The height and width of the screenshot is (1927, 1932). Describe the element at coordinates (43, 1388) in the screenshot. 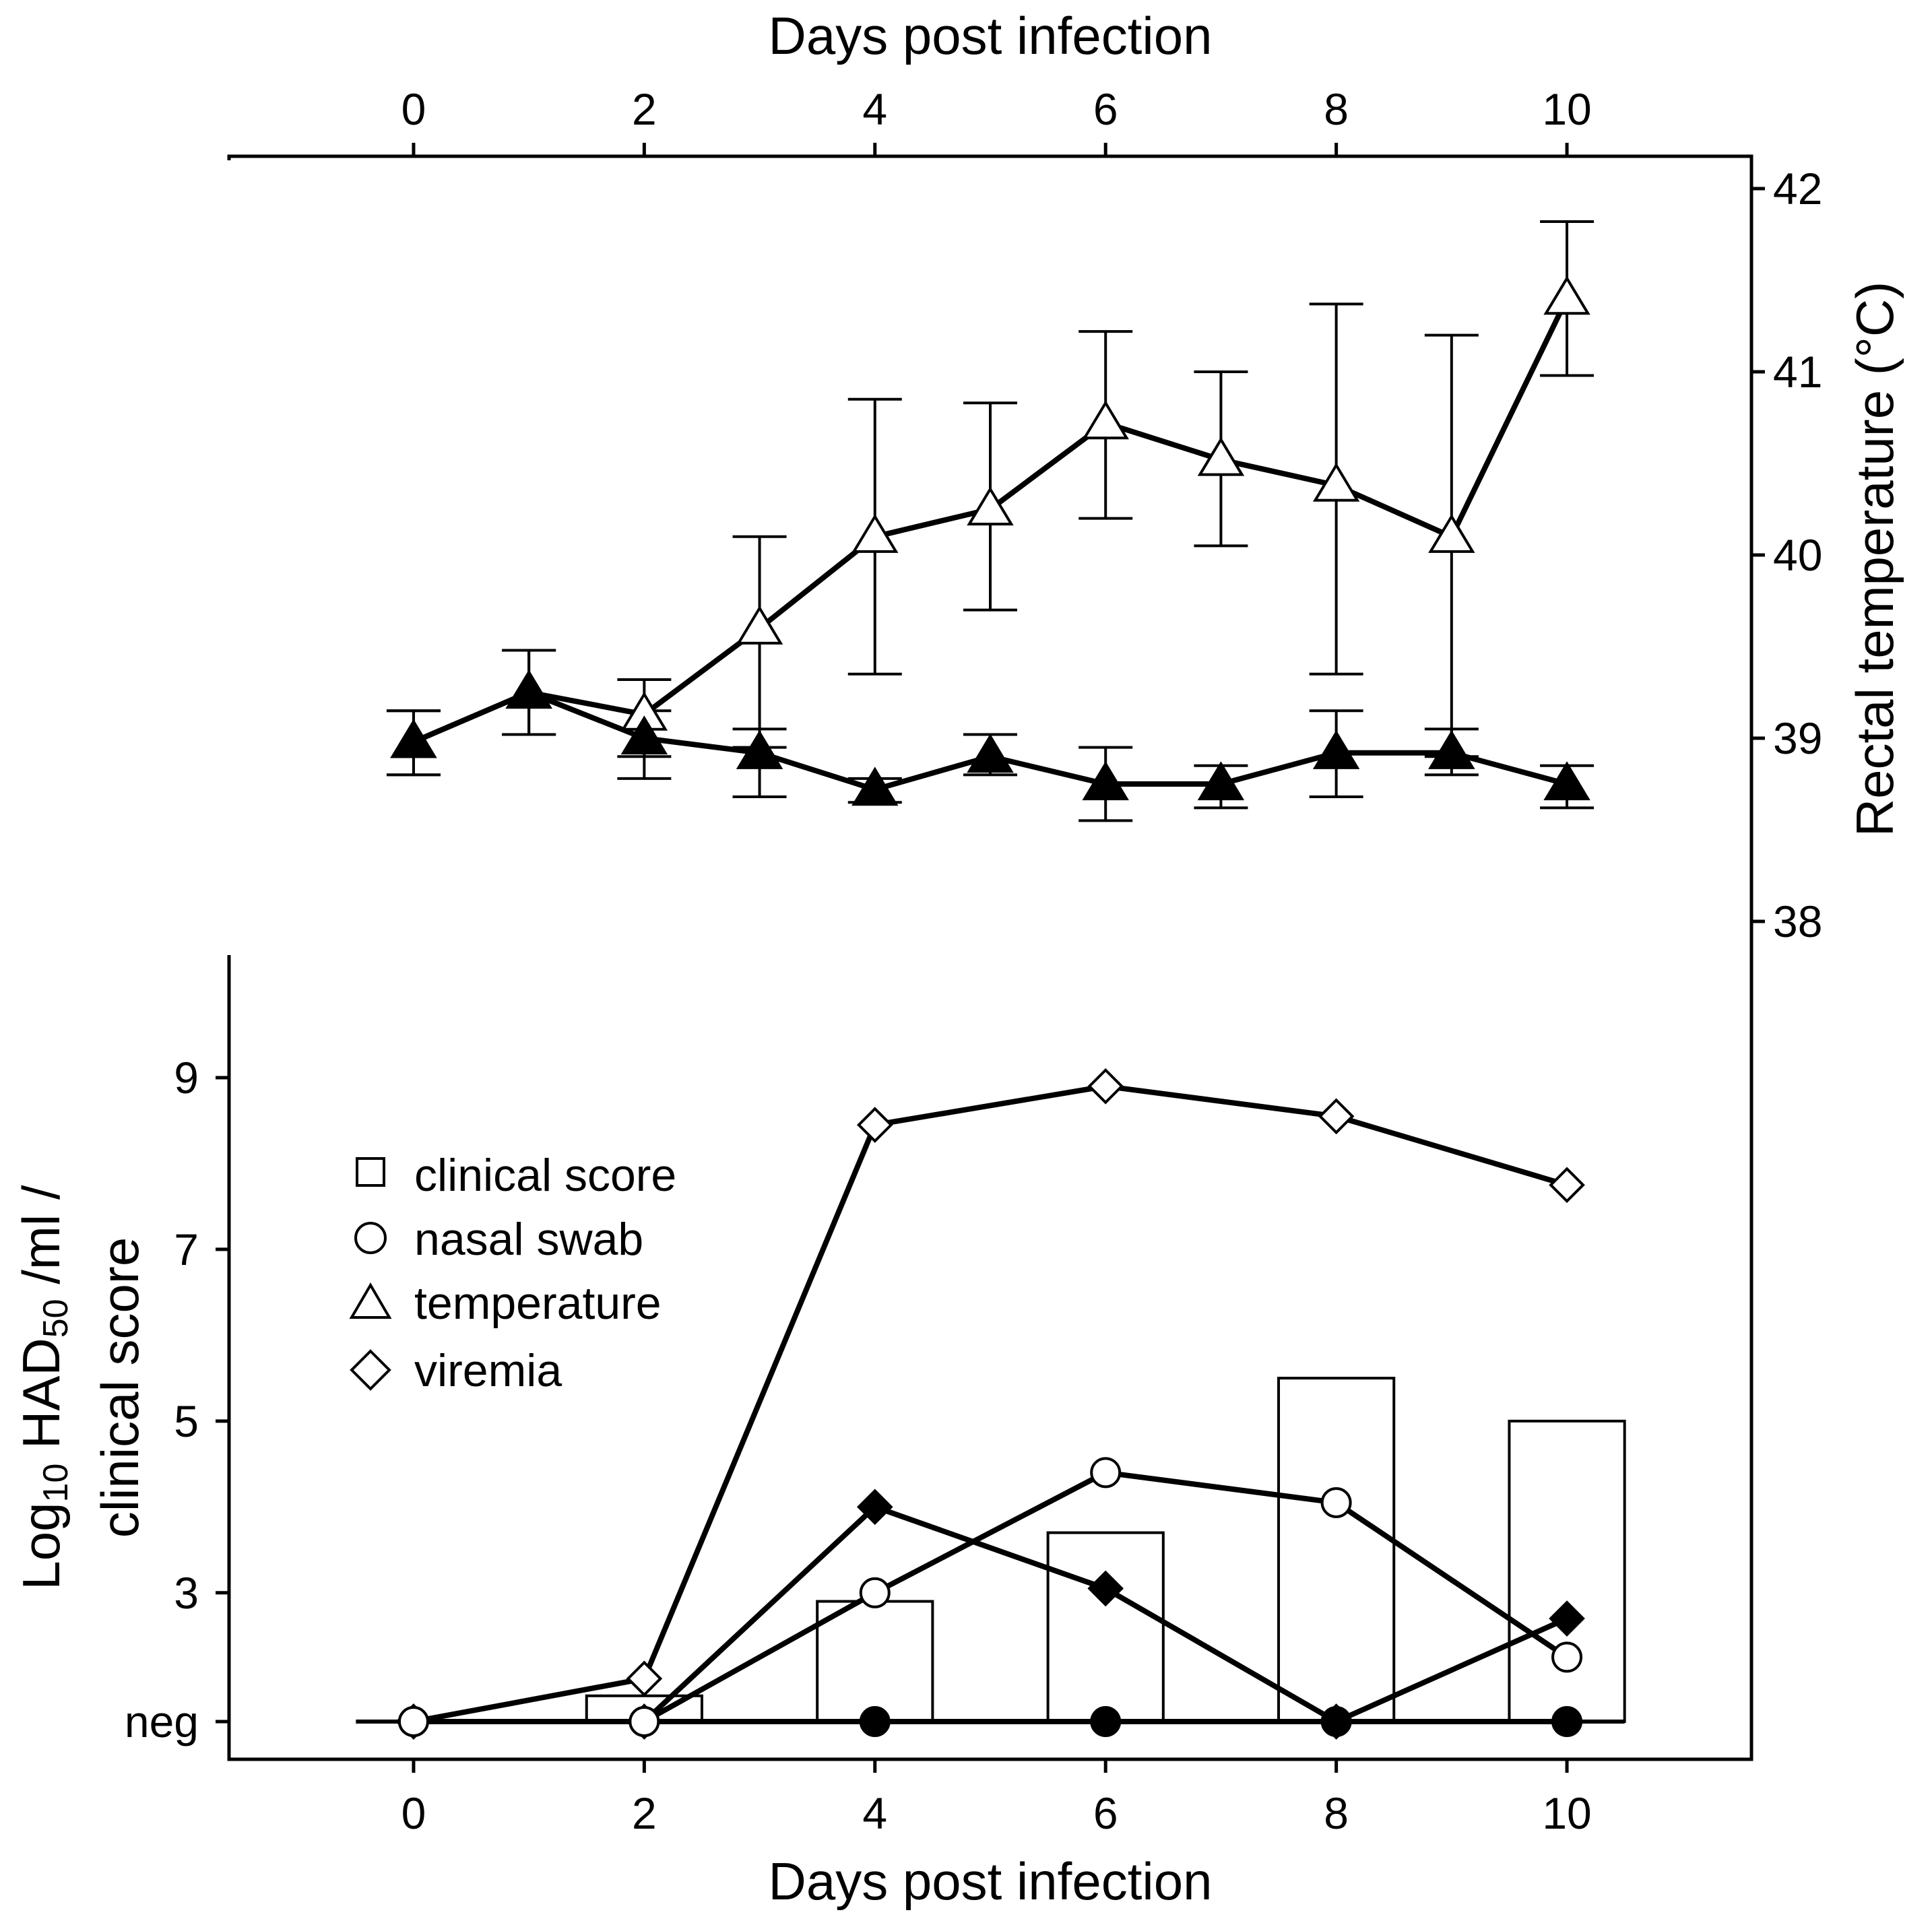

I see `left-axis-title-line1: Log10 HAD50 /ml /` at that location.